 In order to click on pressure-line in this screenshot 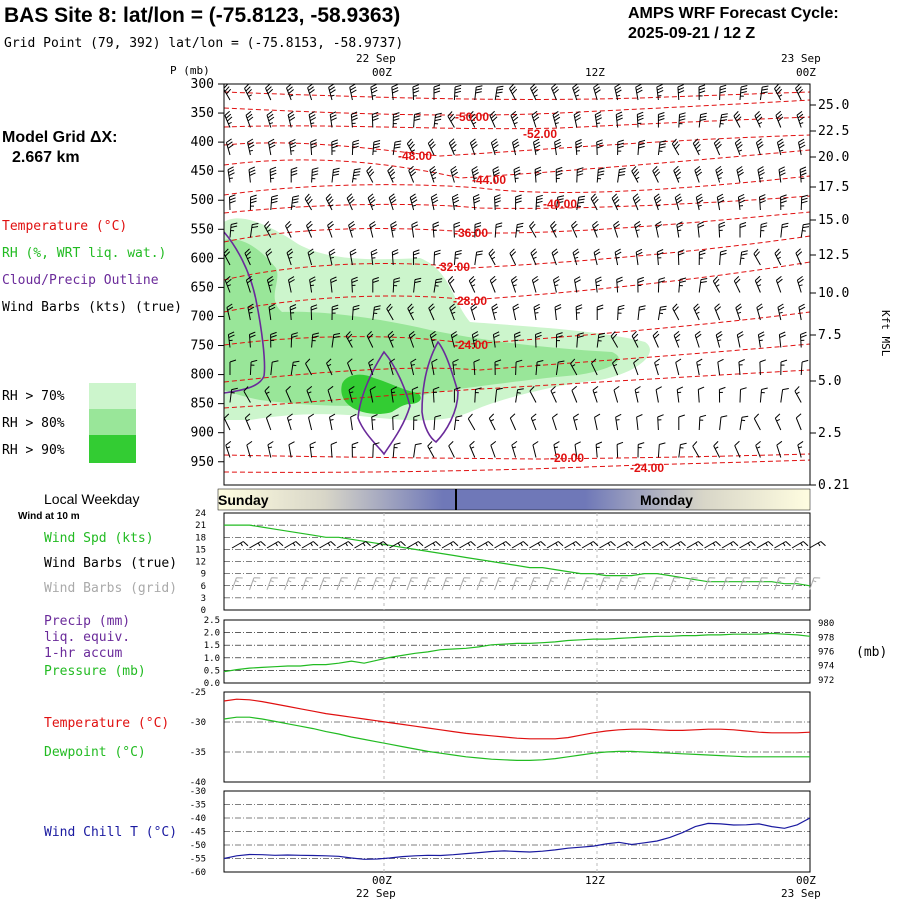, I will do `click(517, 652)`.